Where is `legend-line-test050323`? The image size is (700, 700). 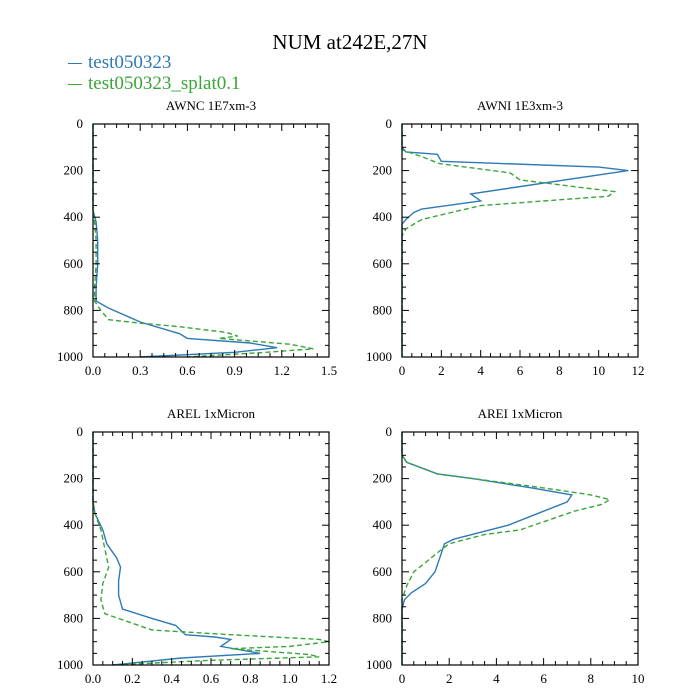
legend-line-test050323 is located at coordinates (75, 64).